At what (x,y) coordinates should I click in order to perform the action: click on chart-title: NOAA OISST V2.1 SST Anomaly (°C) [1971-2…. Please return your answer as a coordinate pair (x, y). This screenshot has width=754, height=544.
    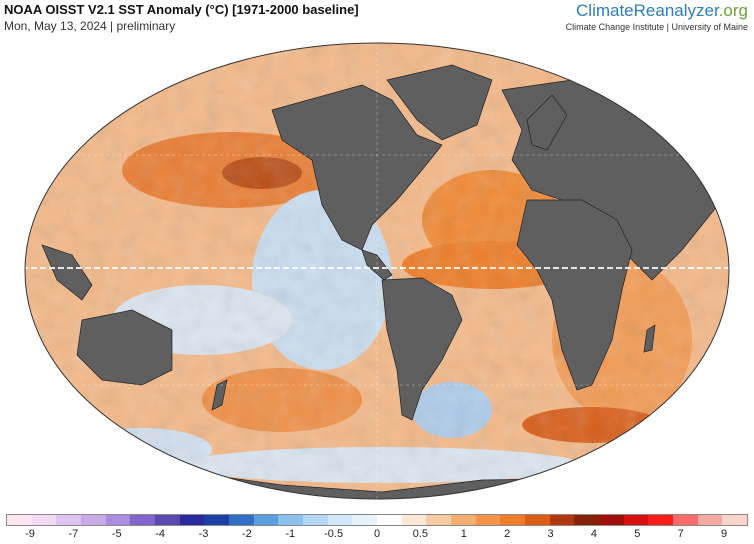
    Looking at the image, I should click on (181, 9).